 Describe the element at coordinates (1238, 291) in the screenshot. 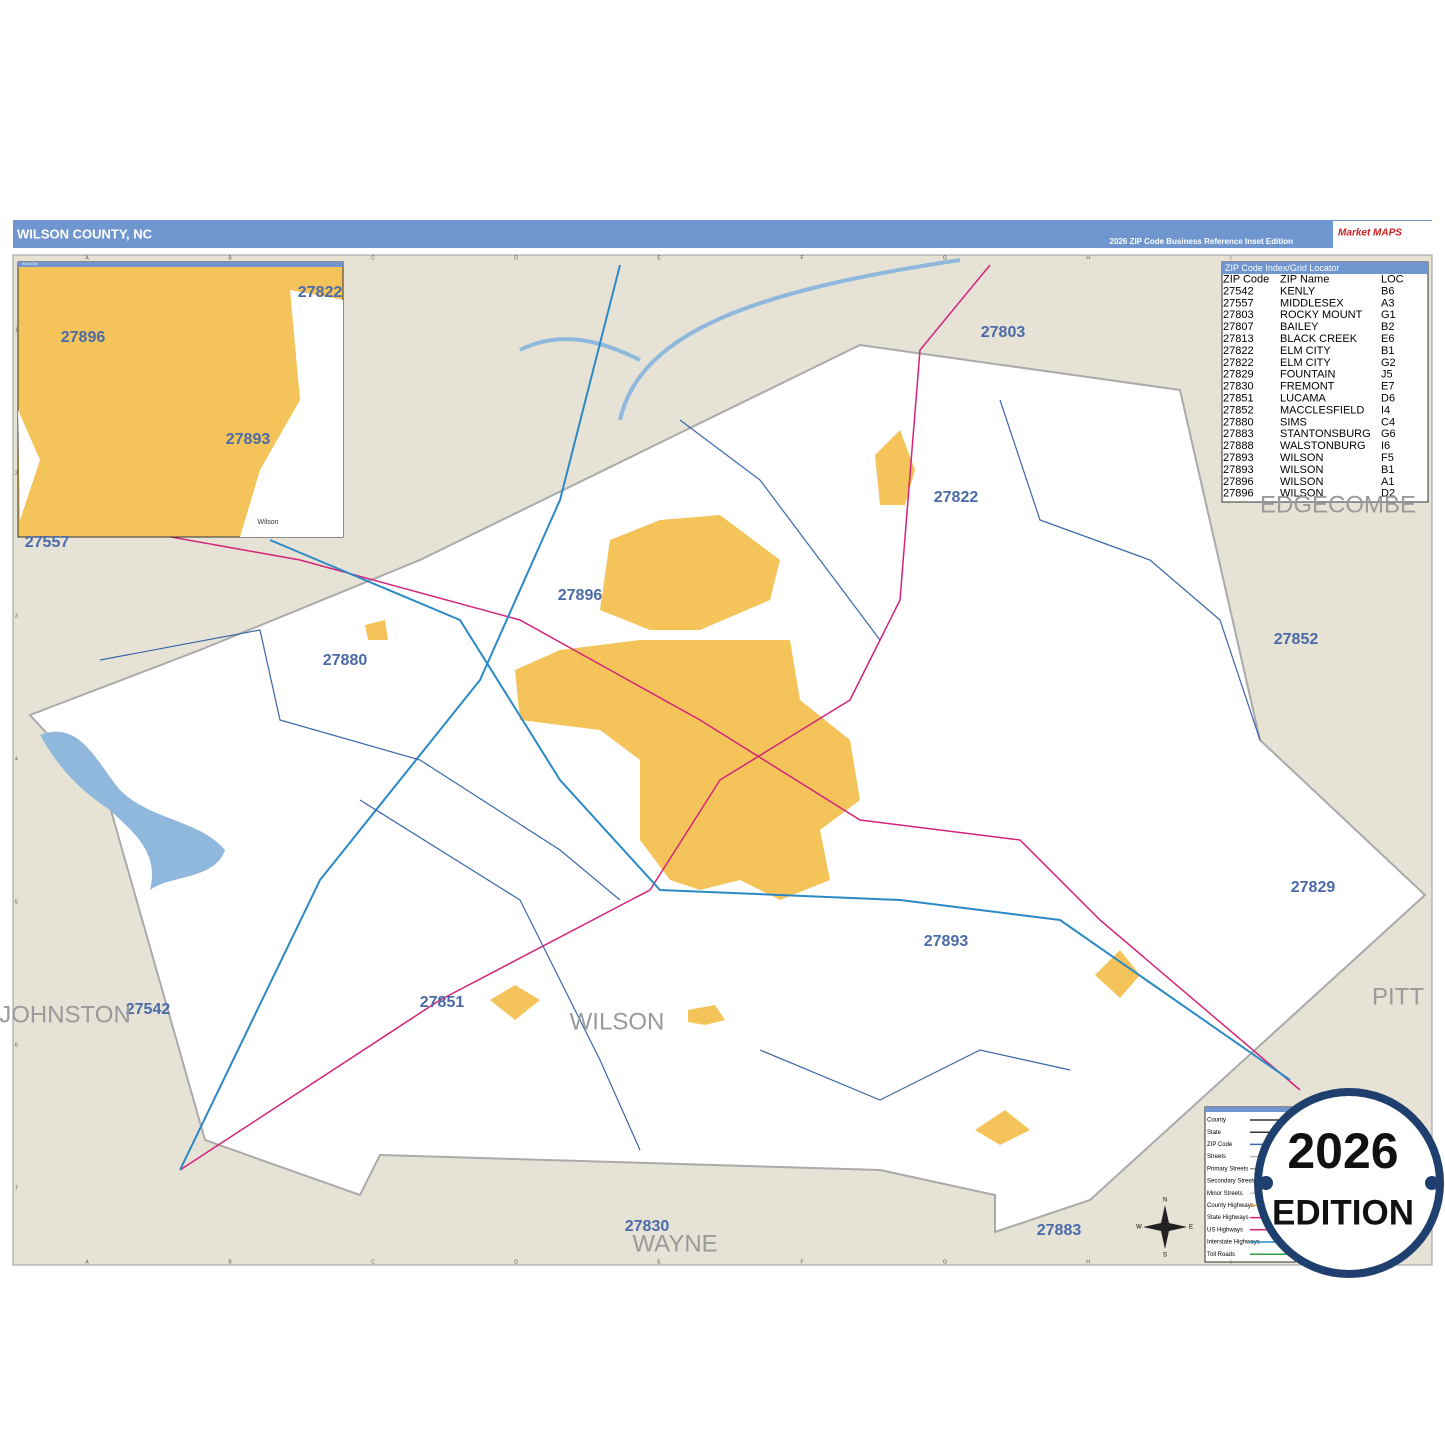

I see `zip-index-cell: 27542` at that location.